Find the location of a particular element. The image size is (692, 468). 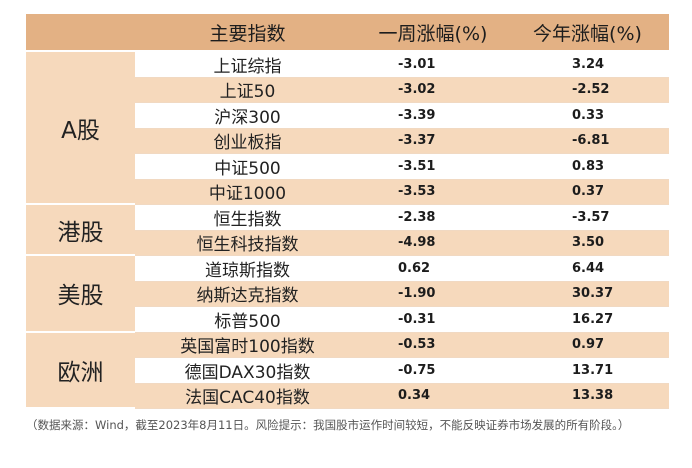

ytd-change: 16.27 is located at coordinates (593, 319).